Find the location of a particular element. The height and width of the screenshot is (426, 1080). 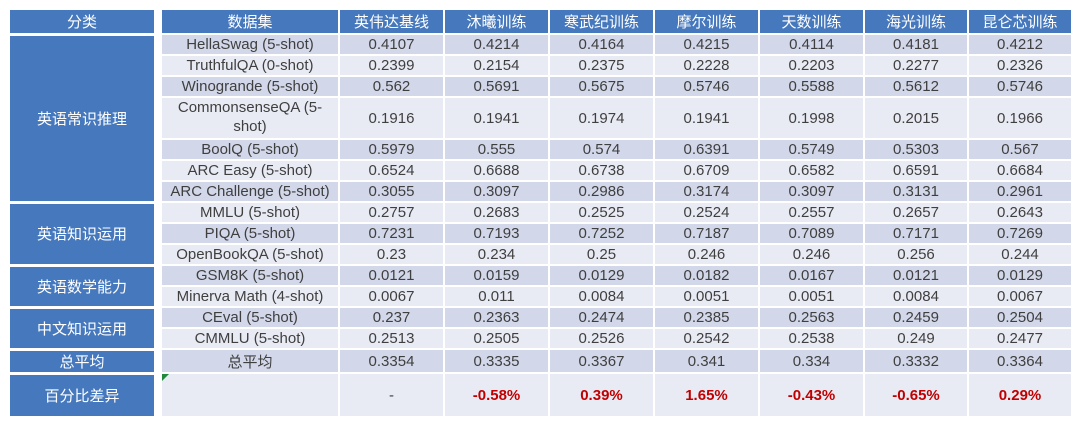

value-cell: 0.5979 is located at coordinates (391, 149).